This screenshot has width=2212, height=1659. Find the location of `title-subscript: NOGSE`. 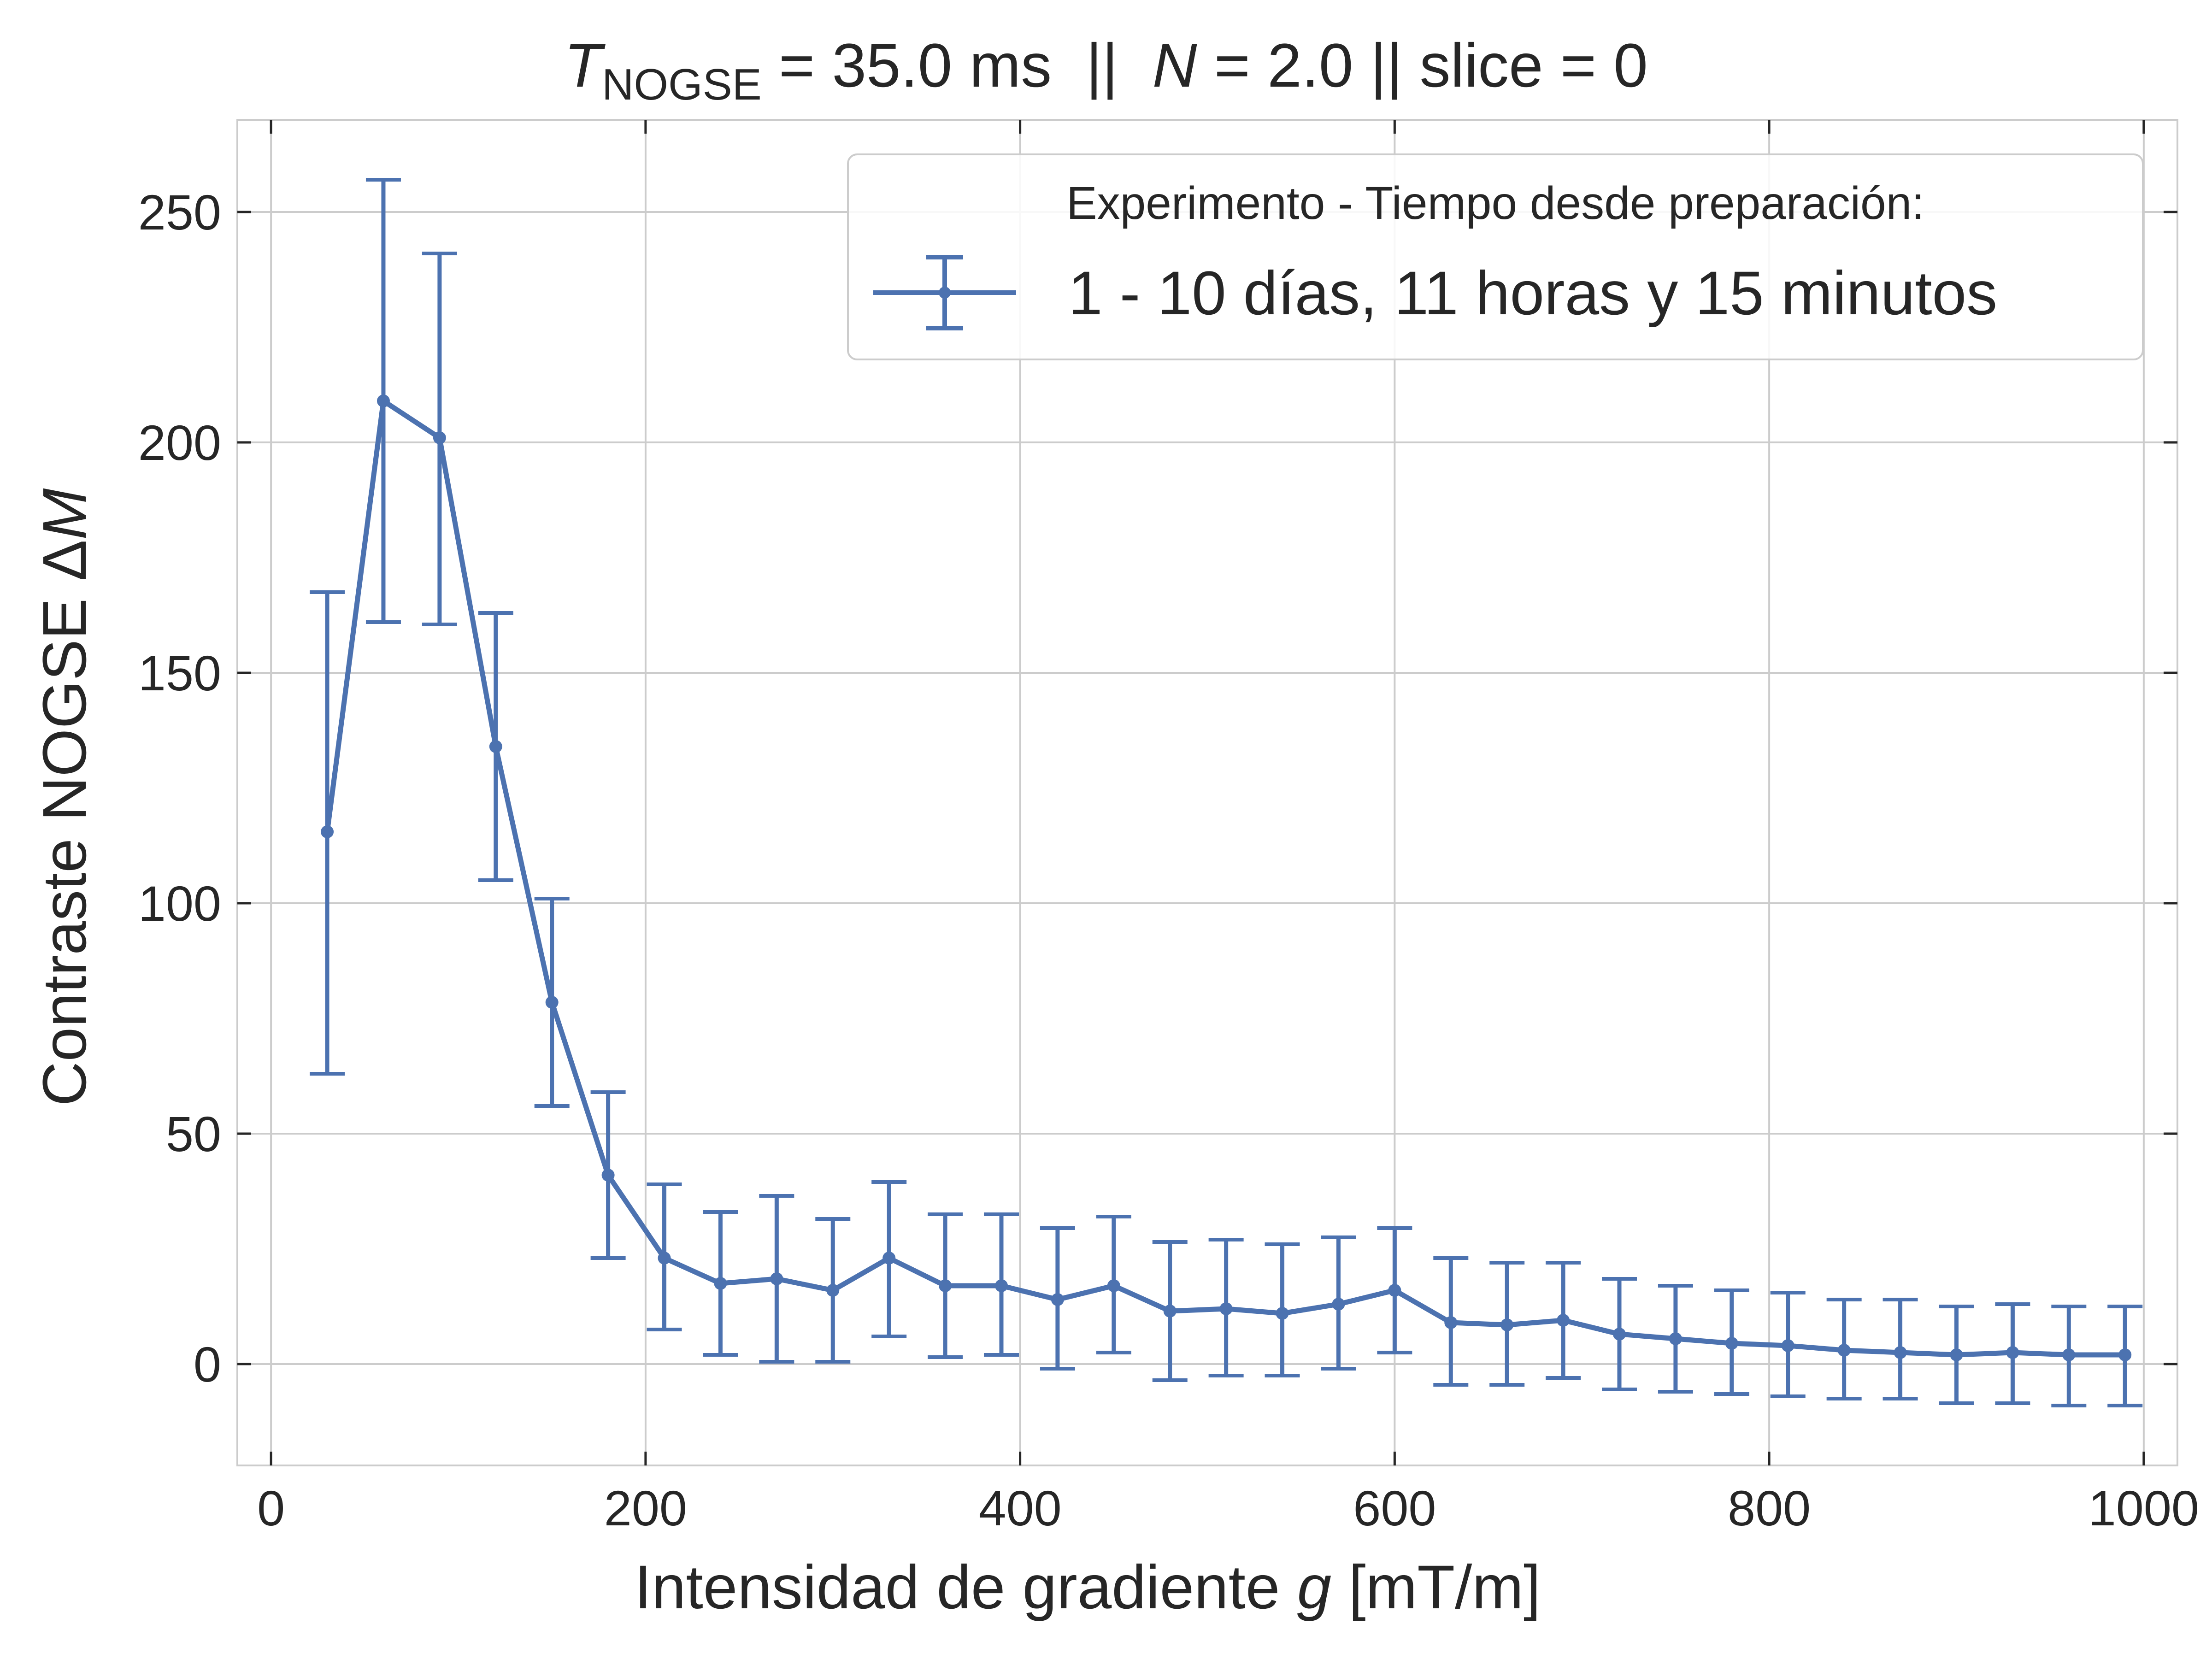

title-subscript: NOGSE is located at coordinates (682, 84).